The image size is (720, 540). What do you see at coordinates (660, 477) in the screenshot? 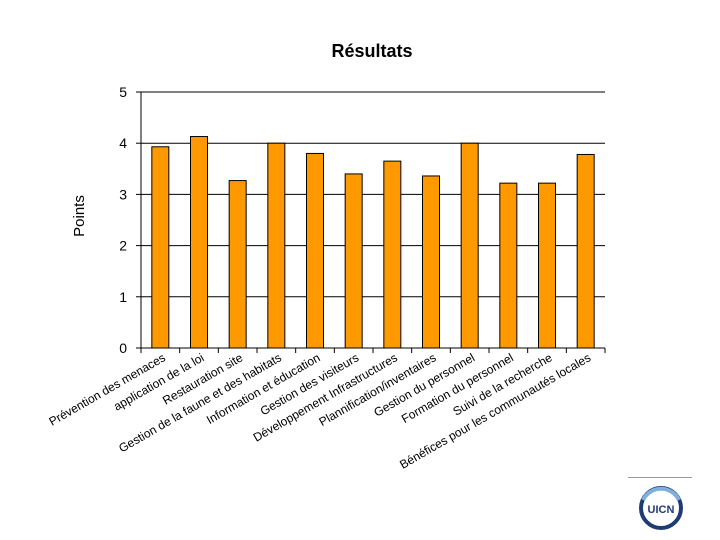
I see `logo-divider` at bounding box center [660, 477].